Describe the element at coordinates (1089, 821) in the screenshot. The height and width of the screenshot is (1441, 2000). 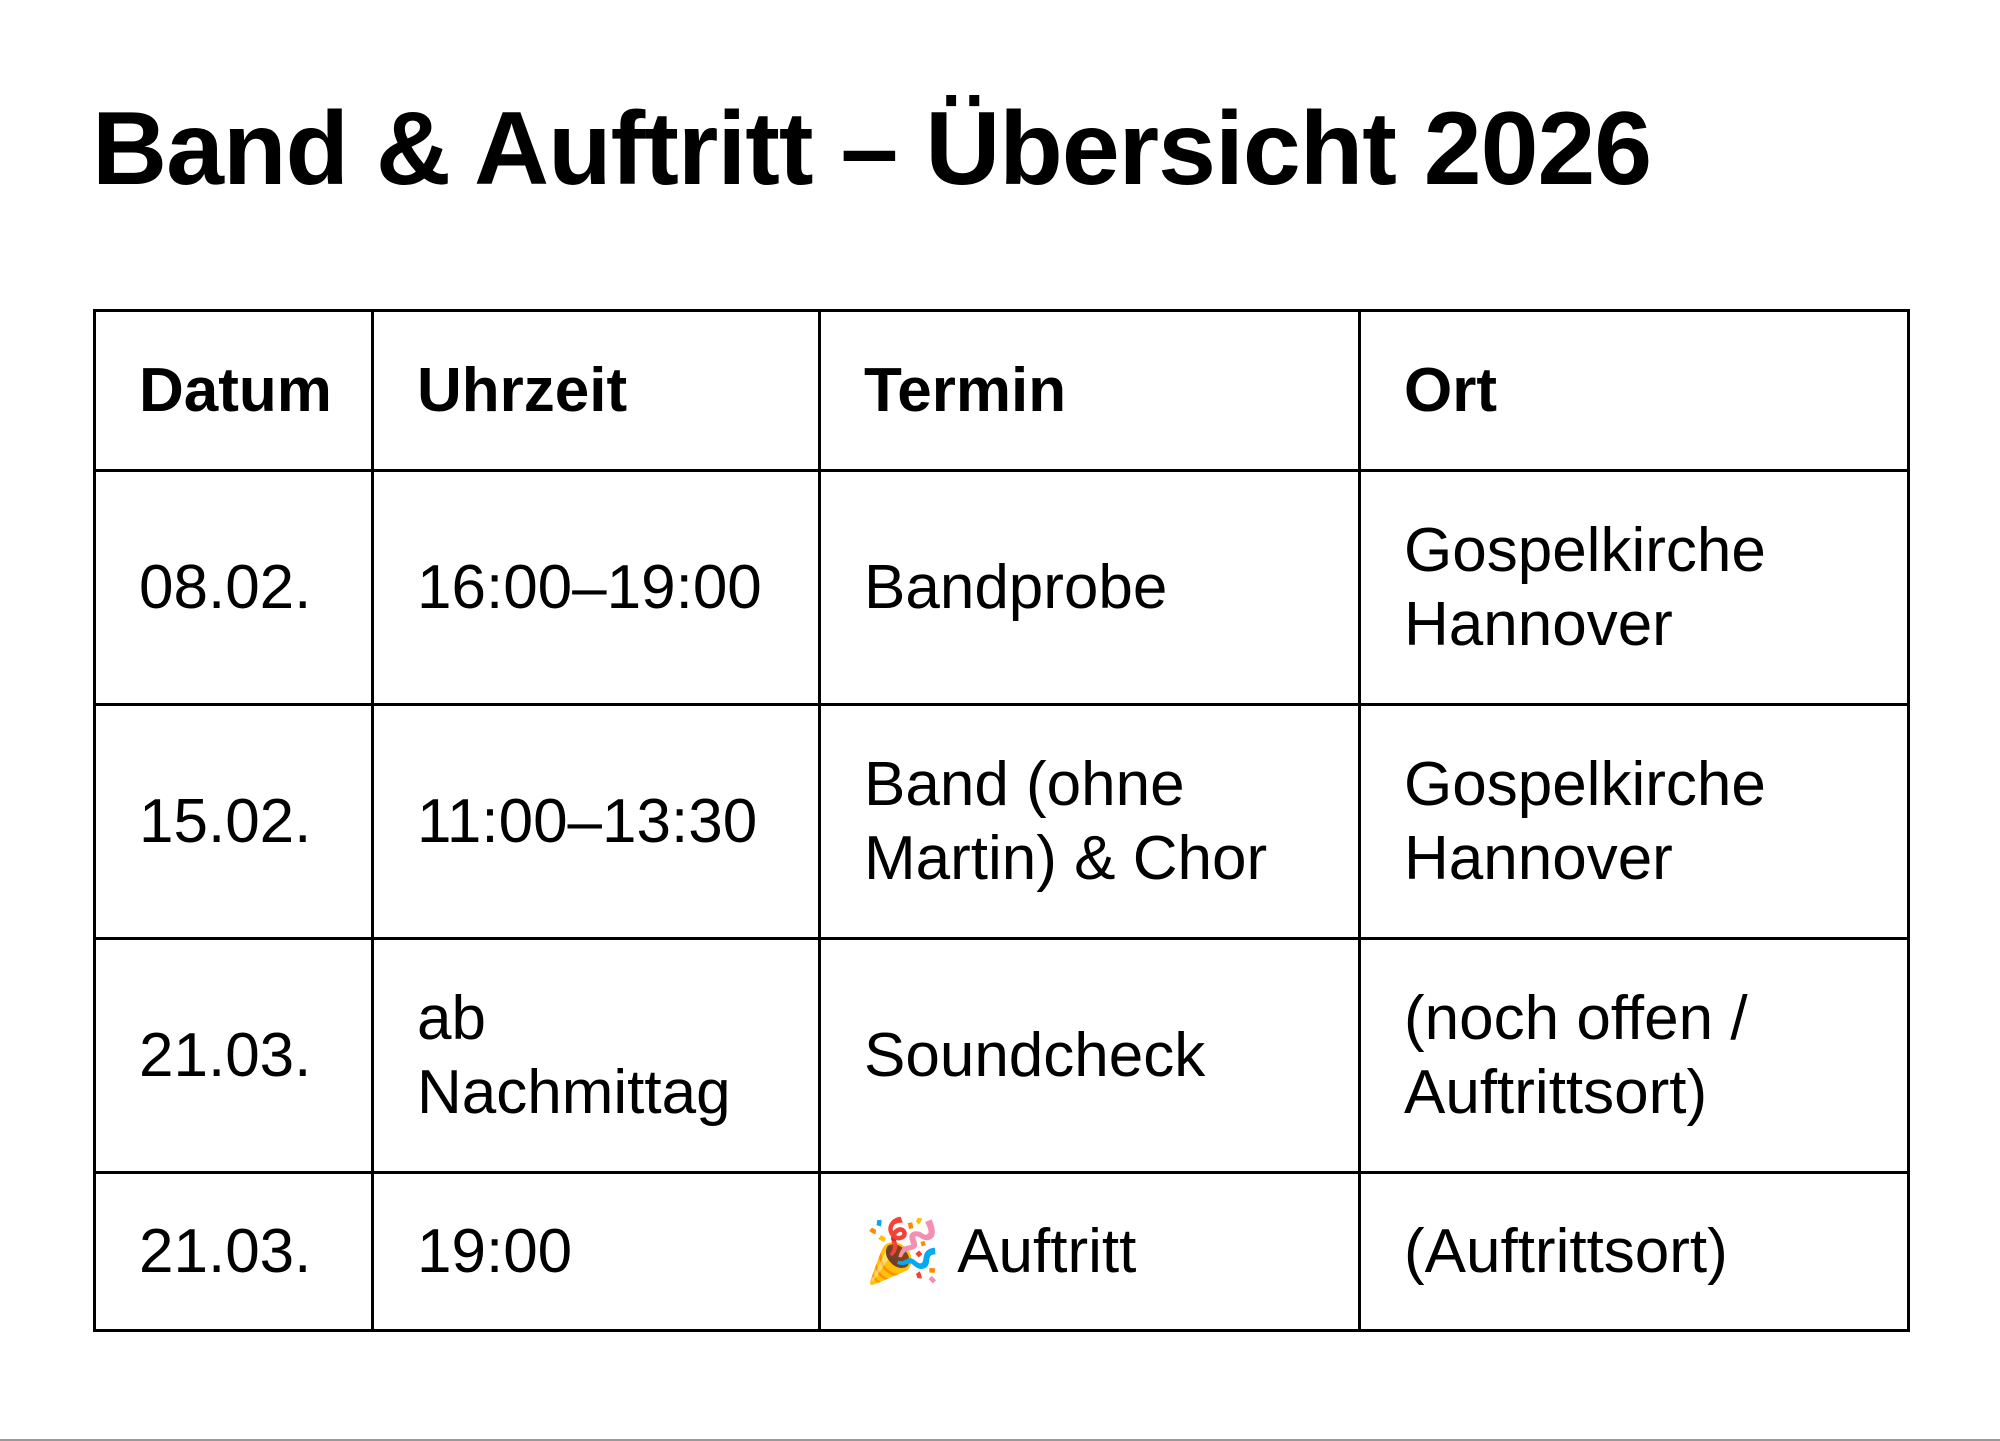
I see `cell-termin: Band (ohne Martin) & Chor` at that location.